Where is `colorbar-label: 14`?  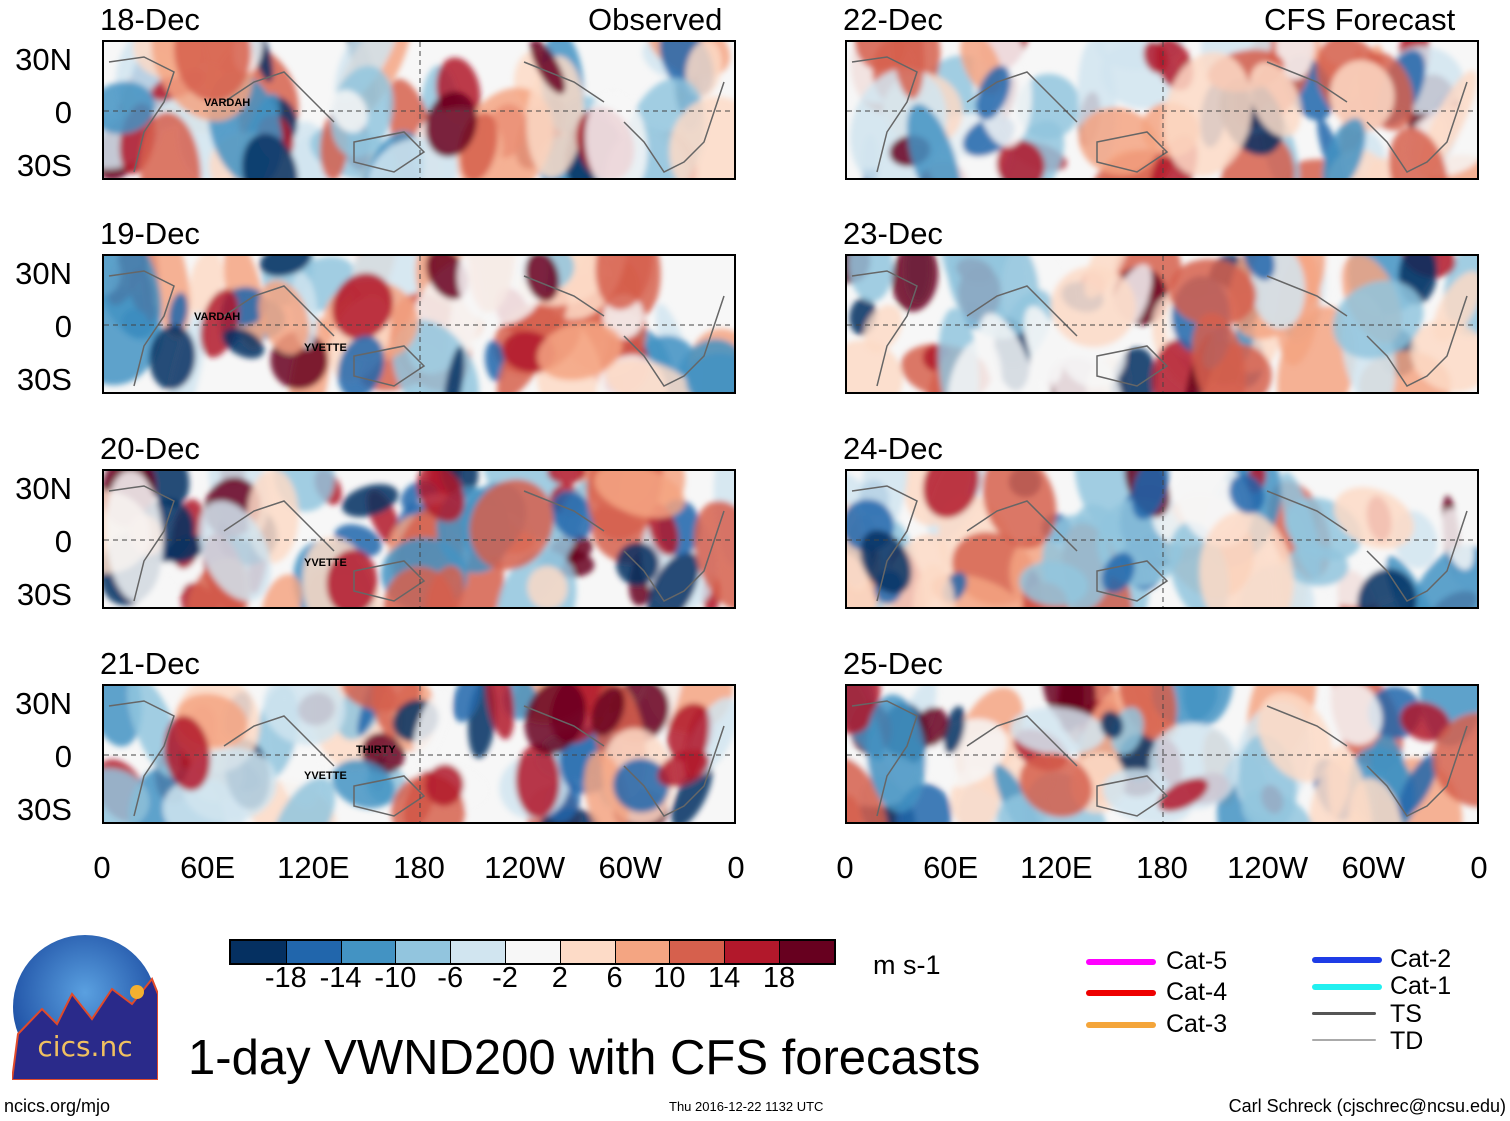
colorbar-label: 14 is located at coordinates (724, 978).